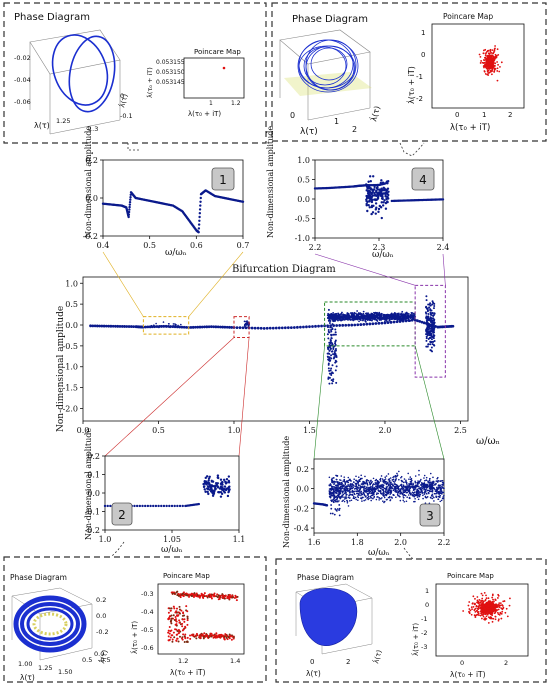 The width and height of the screenshot is (550, 686). Describe the element at coordinates (93, 493) in the screenshot. I see `y-tick-label: 0.0` at that location.